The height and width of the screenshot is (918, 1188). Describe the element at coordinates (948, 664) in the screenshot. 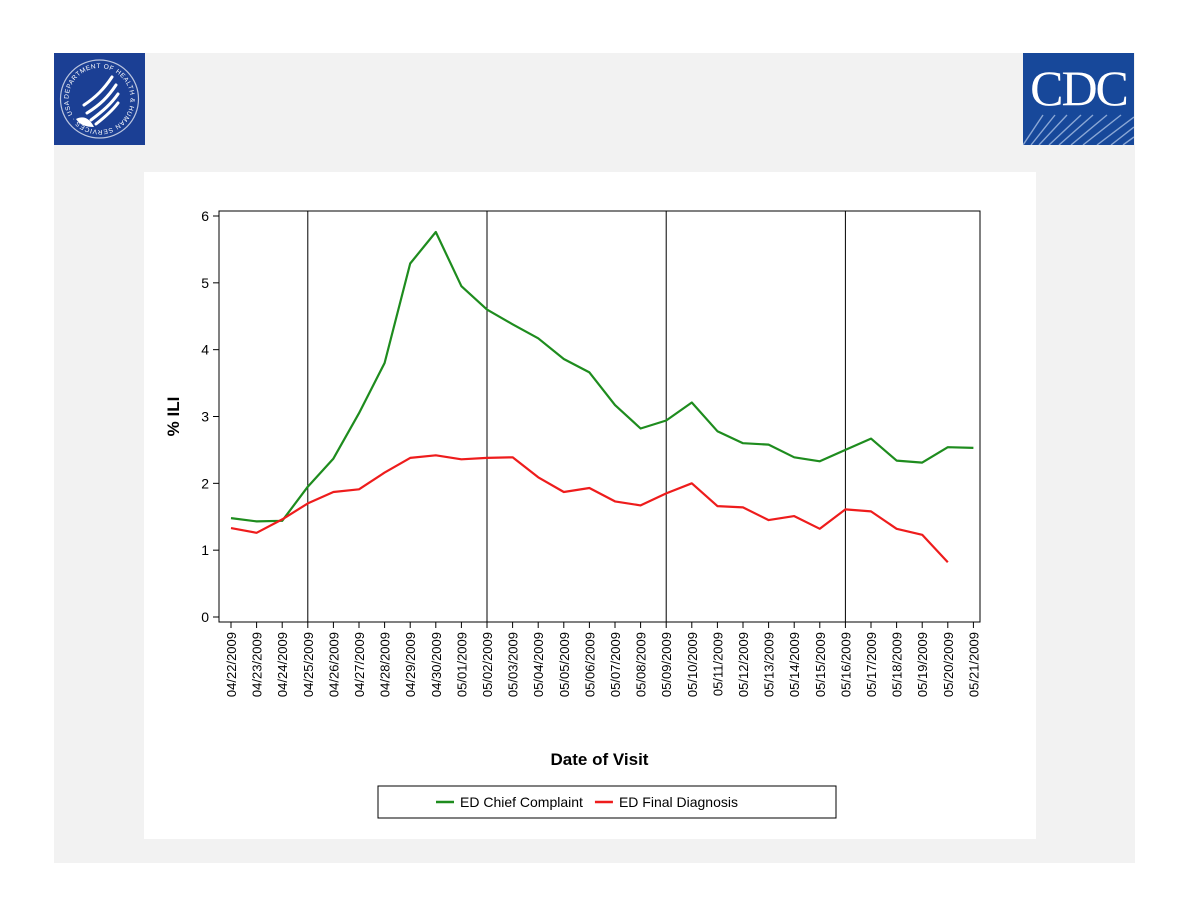

I see `x-tick-label: 05/20/2009` at that location.